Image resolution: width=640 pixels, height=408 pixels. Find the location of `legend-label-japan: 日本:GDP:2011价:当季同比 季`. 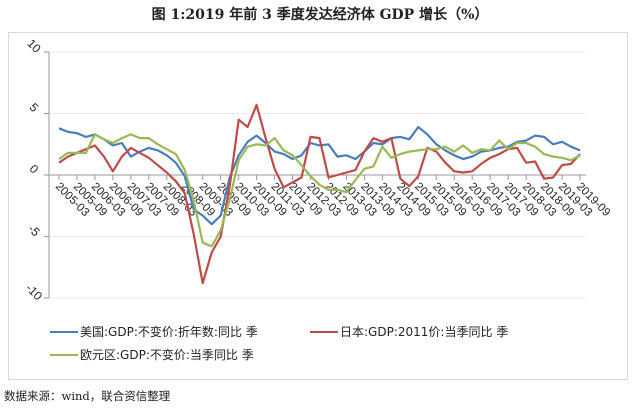

legend-label-japan: 日本:GDP:2011价:当季同比 季 is located at coordinates (424, 332).